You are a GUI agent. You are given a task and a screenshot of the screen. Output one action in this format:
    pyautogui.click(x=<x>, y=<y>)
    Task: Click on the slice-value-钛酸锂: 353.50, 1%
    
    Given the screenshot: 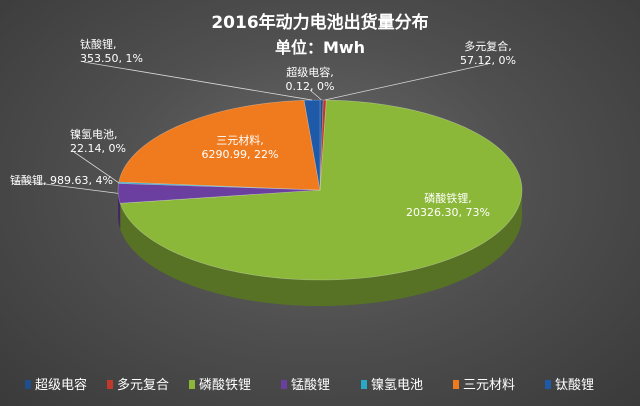 What is the action you would take?
    pyautogui.click(x=111, y=58)
    